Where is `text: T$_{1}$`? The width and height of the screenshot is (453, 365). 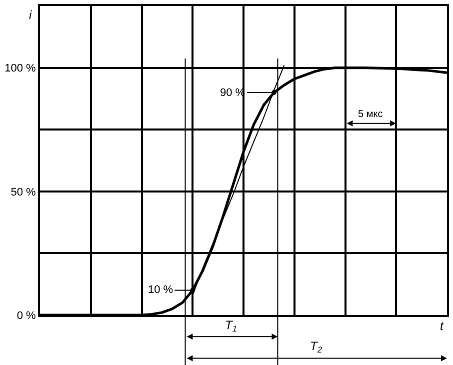 text: T$_{1}$ is located at coordinates (231, 326).